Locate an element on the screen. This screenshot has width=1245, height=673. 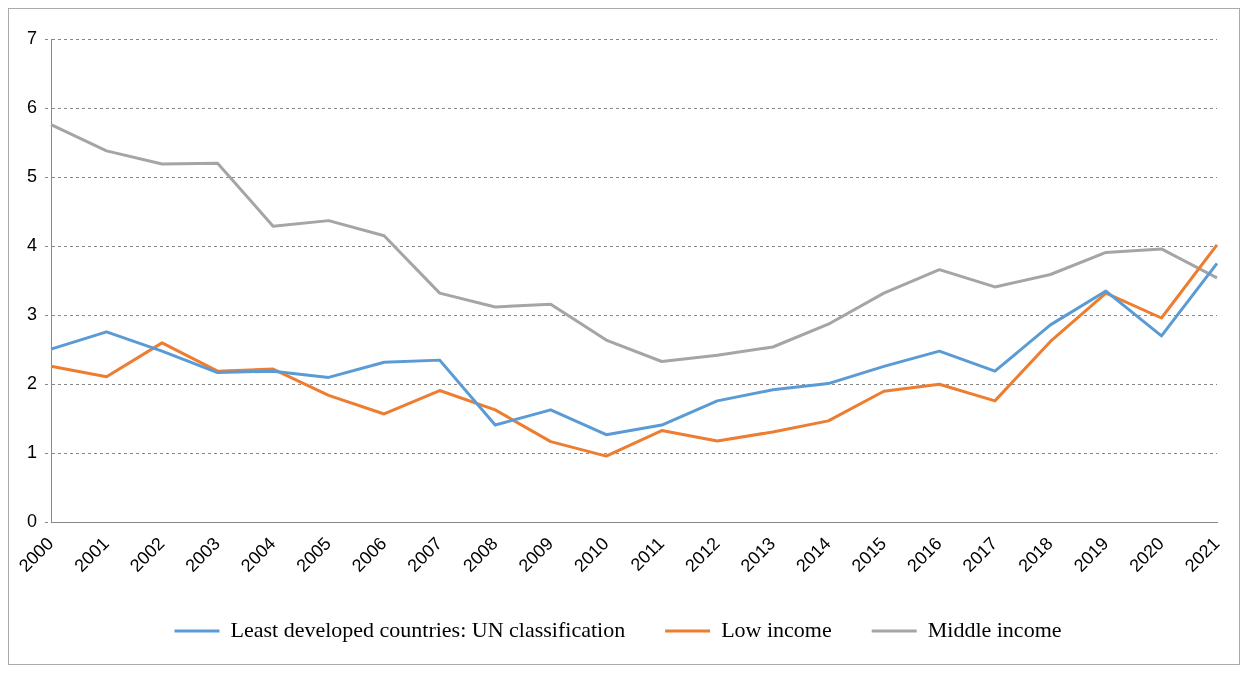
y-tick-label: 1 is located at coordinates (32, 452).